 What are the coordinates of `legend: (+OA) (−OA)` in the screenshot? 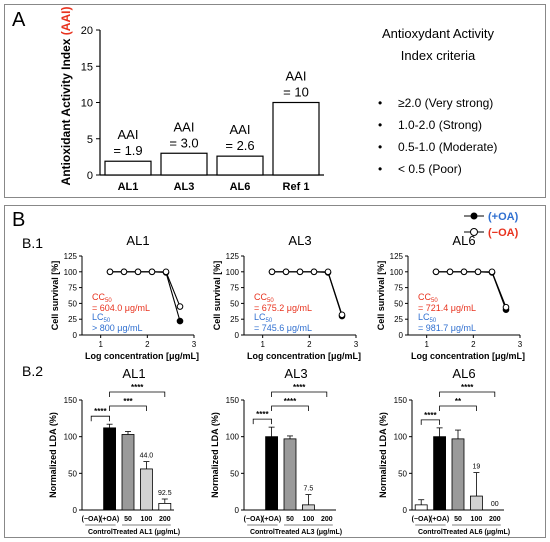 It's located at (491, 225).